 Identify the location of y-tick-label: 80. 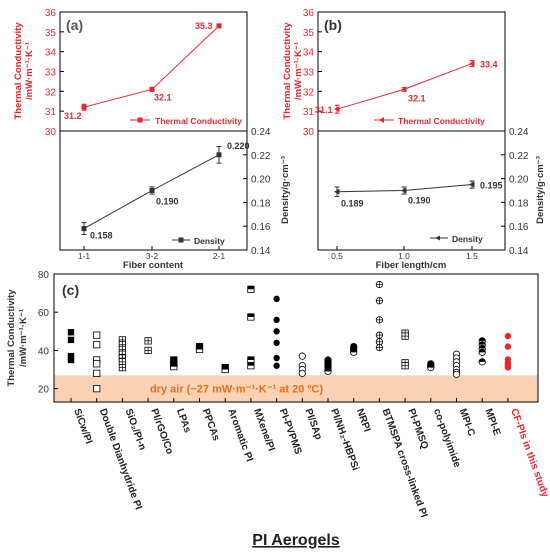
(44, 275).